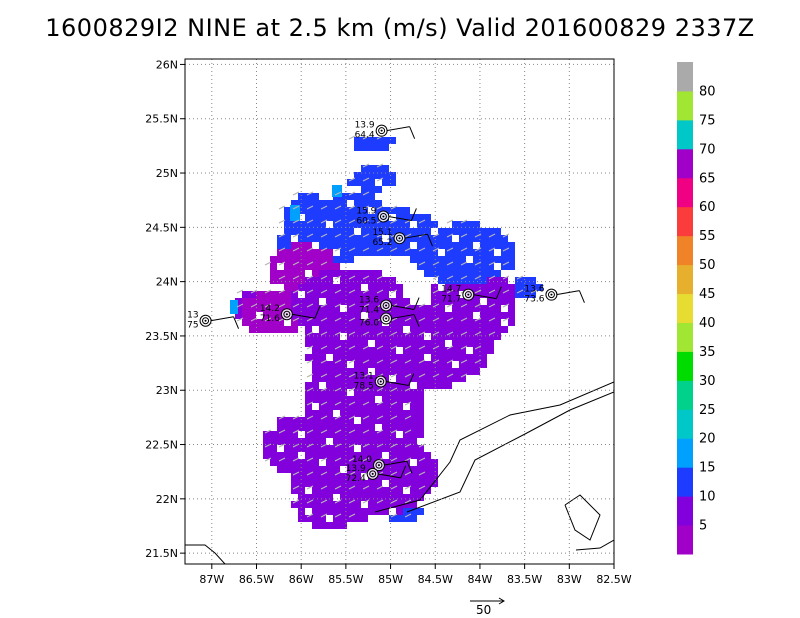 The width and height of the screenshot is (800, 618). What do you see at coordinates (167, 282) in the screenshot?
I see `y-tick-label: 24N` at bounding box center [167, 282].